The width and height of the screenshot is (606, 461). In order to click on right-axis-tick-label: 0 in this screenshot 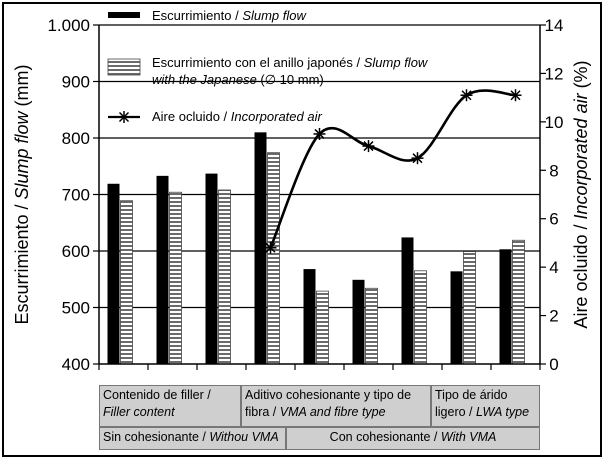, I will do `click(553, 364)`.